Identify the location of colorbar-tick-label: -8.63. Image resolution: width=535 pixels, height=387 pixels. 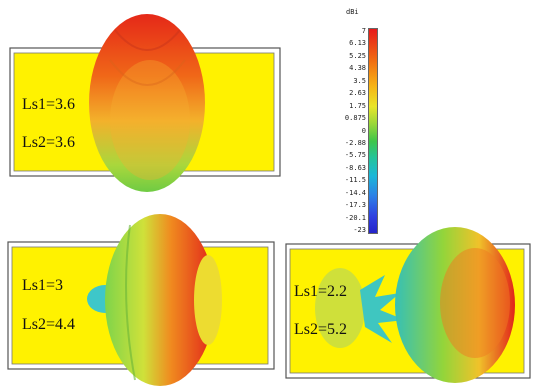
(355, 167).